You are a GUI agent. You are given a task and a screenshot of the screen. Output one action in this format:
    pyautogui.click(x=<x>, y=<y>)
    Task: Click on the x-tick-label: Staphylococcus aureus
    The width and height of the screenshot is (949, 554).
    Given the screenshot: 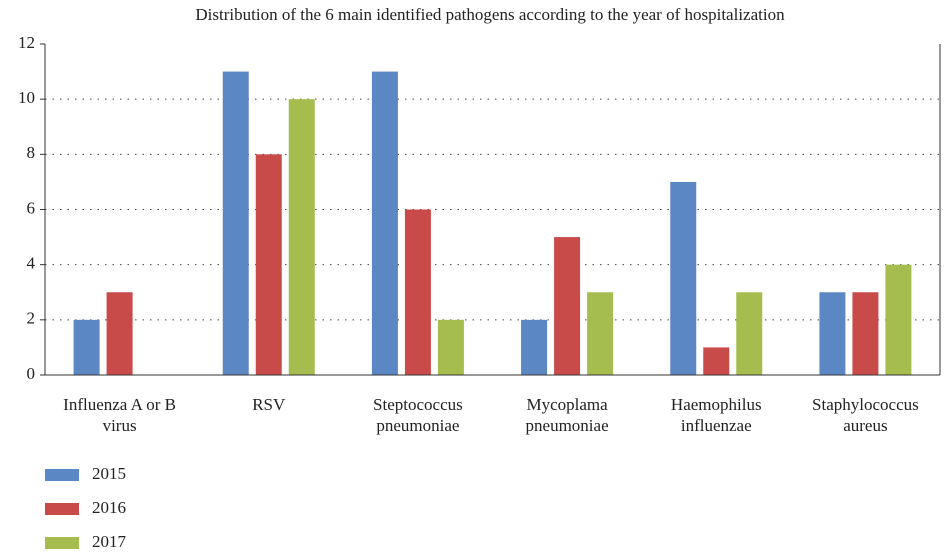 What is the action you would take?
    pyautogui.click(x=865, y=415)
    